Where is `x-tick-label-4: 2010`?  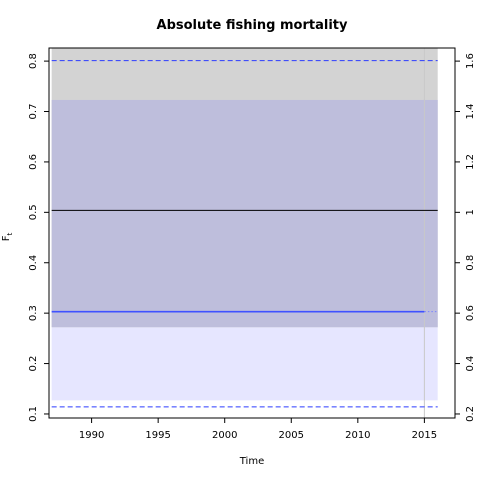 x-tick-label-4: 2010 is located at coordinates (357, 435).